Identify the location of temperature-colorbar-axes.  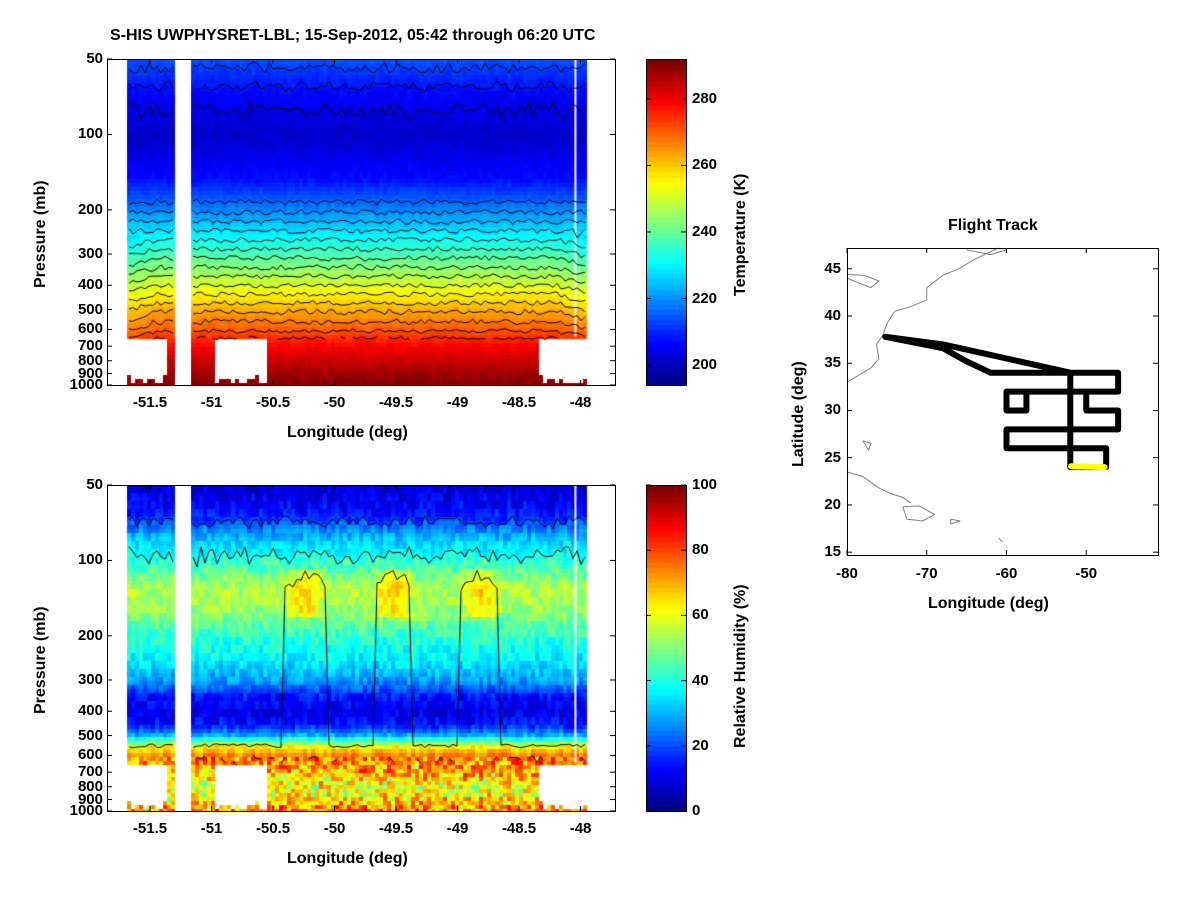
(666, 222).